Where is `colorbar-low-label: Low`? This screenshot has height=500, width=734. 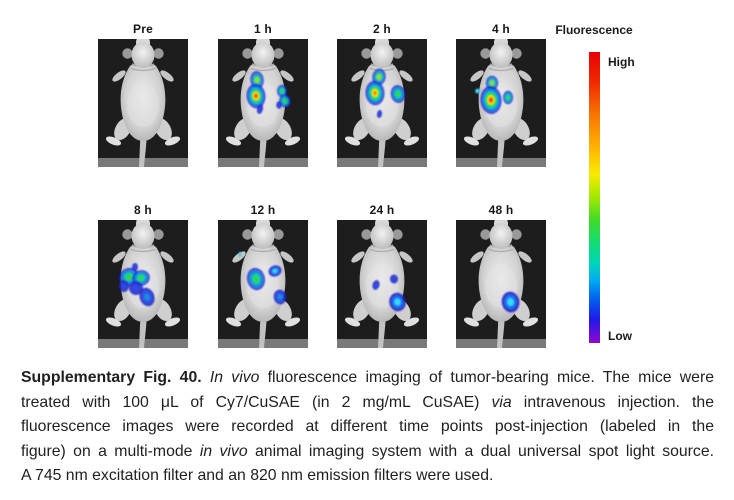 colorbar-low-label: Low is located at coordinates (620, 336).